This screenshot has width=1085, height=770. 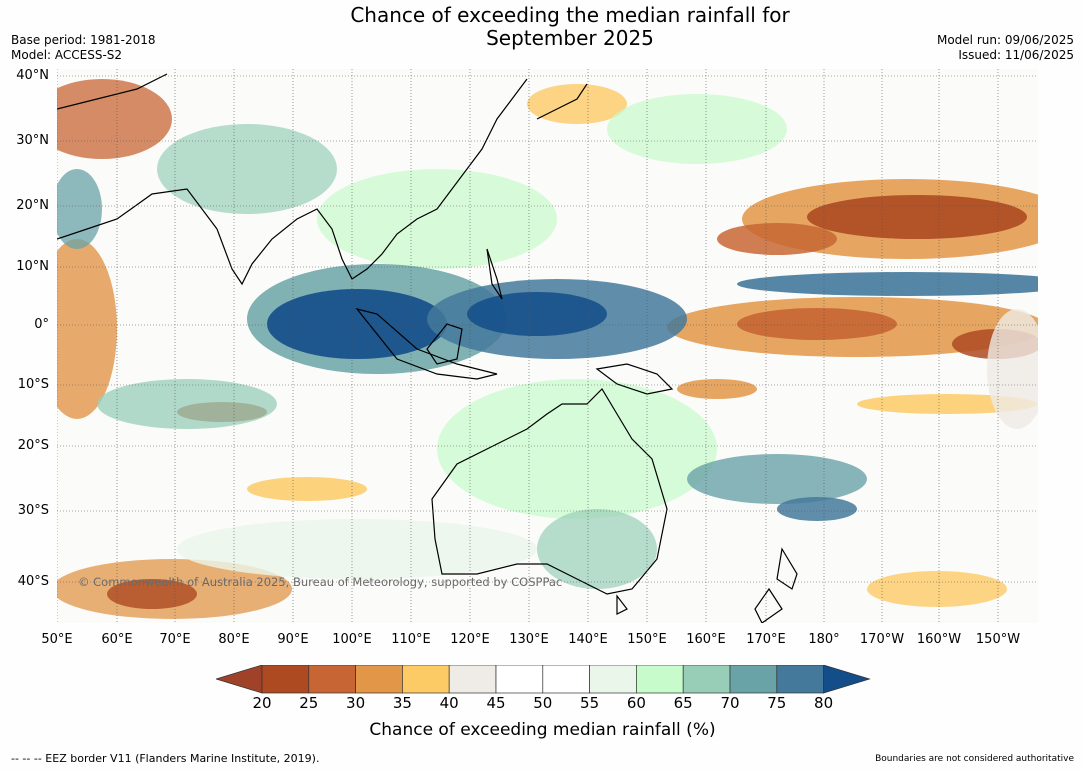 I want to click on colorbar-tick-label: 50, so click(x=543, y=703).